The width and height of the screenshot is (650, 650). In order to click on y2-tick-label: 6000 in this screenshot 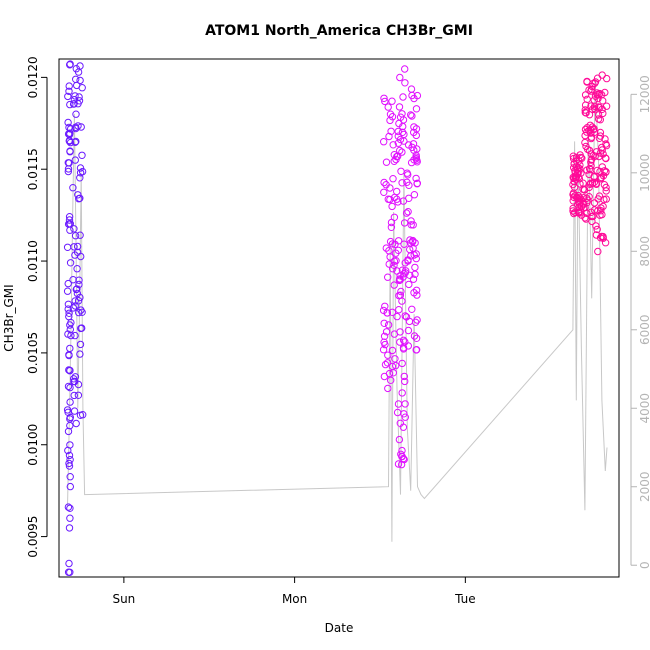, I will do `click(644, 329)`.